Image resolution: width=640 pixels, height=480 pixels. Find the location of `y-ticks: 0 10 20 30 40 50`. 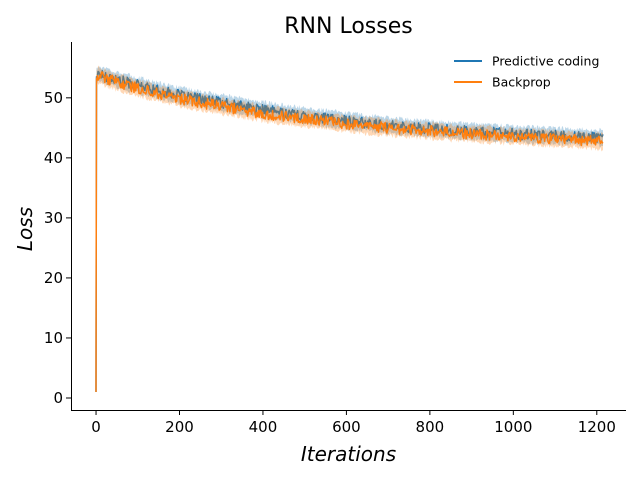

y-ticks: 0 10 20 30 40 50 is located at coordinates (57, 248).